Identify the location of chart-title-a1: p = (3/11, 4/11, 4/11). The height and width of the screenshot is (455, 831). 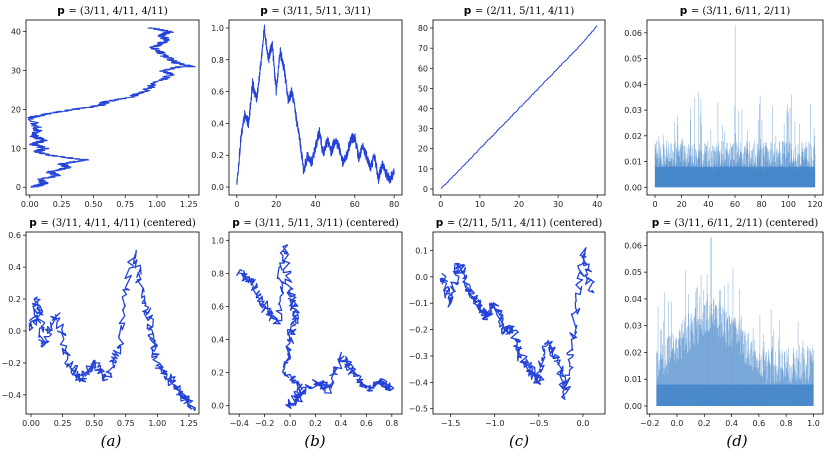
(112, 11).